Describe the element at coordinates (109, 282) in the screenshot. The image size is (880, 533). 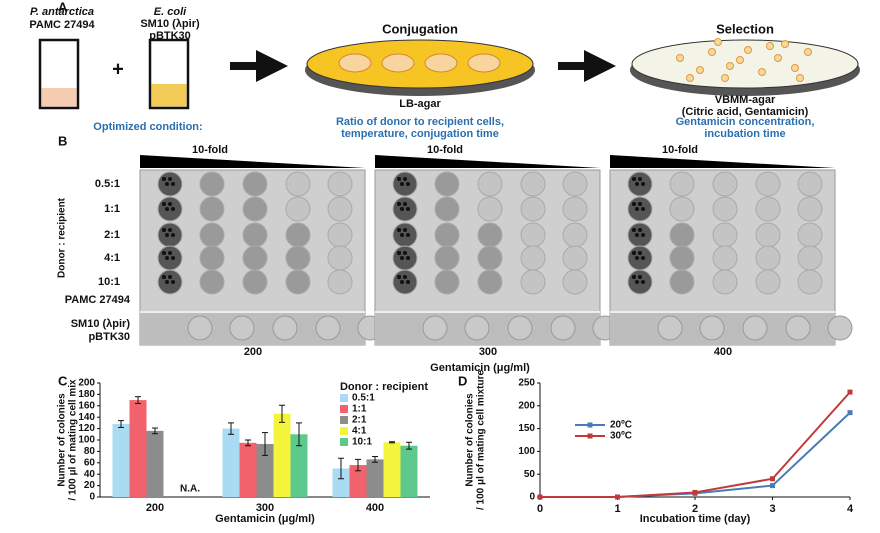
I see `row-label: 10:1` at that location.